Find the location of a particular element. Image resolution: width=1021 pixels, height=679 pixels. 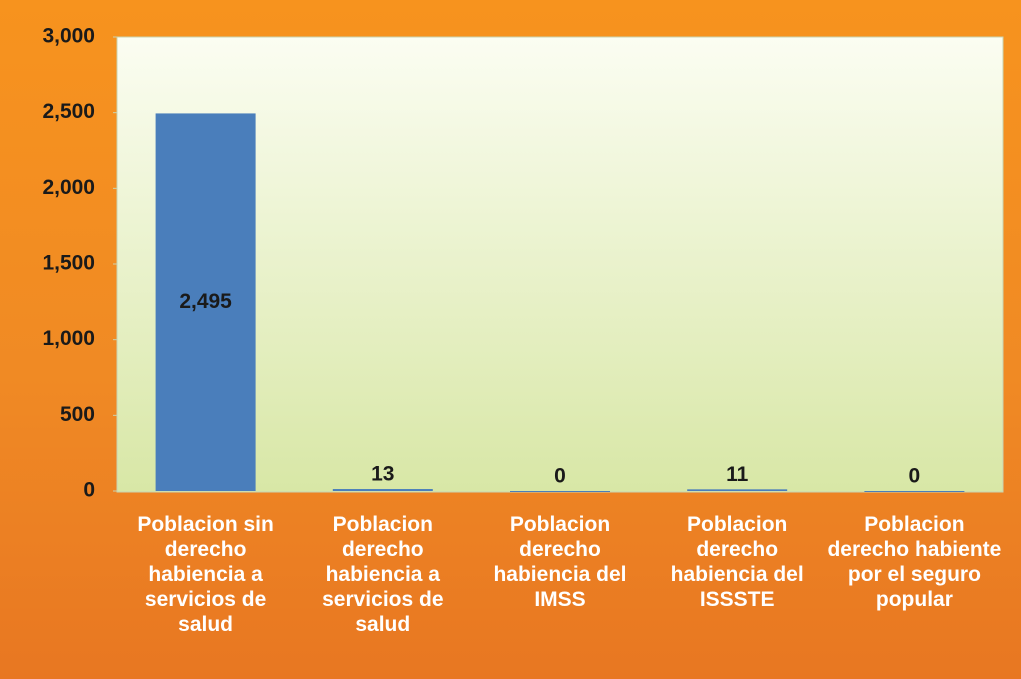

data-label: 2,495 is located at coordinates (205, 301).